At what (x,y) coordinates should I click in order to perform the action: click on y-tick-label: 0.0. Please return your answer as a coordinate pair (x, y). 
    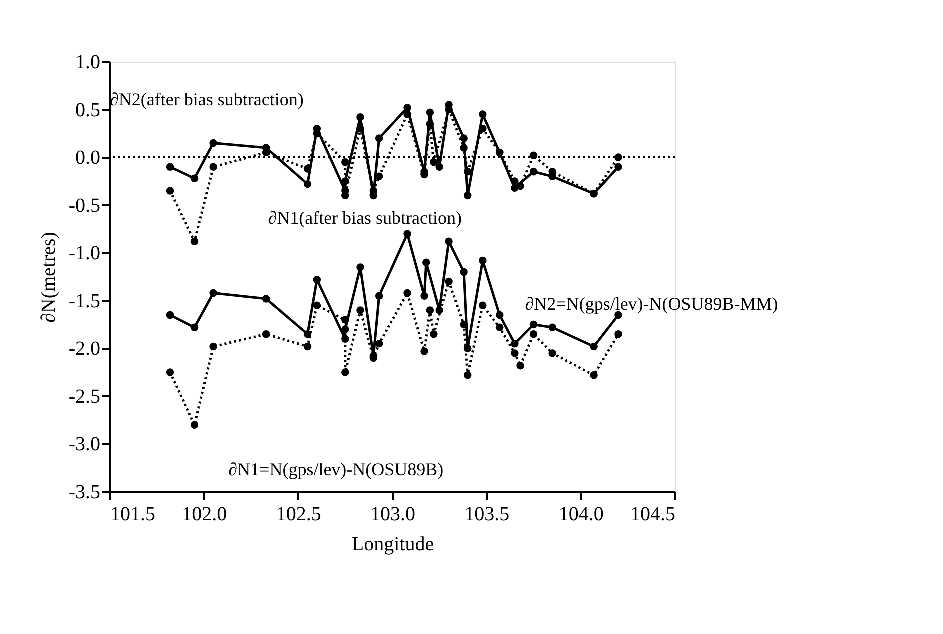
    Looking at the image, I should click on (88, 158).